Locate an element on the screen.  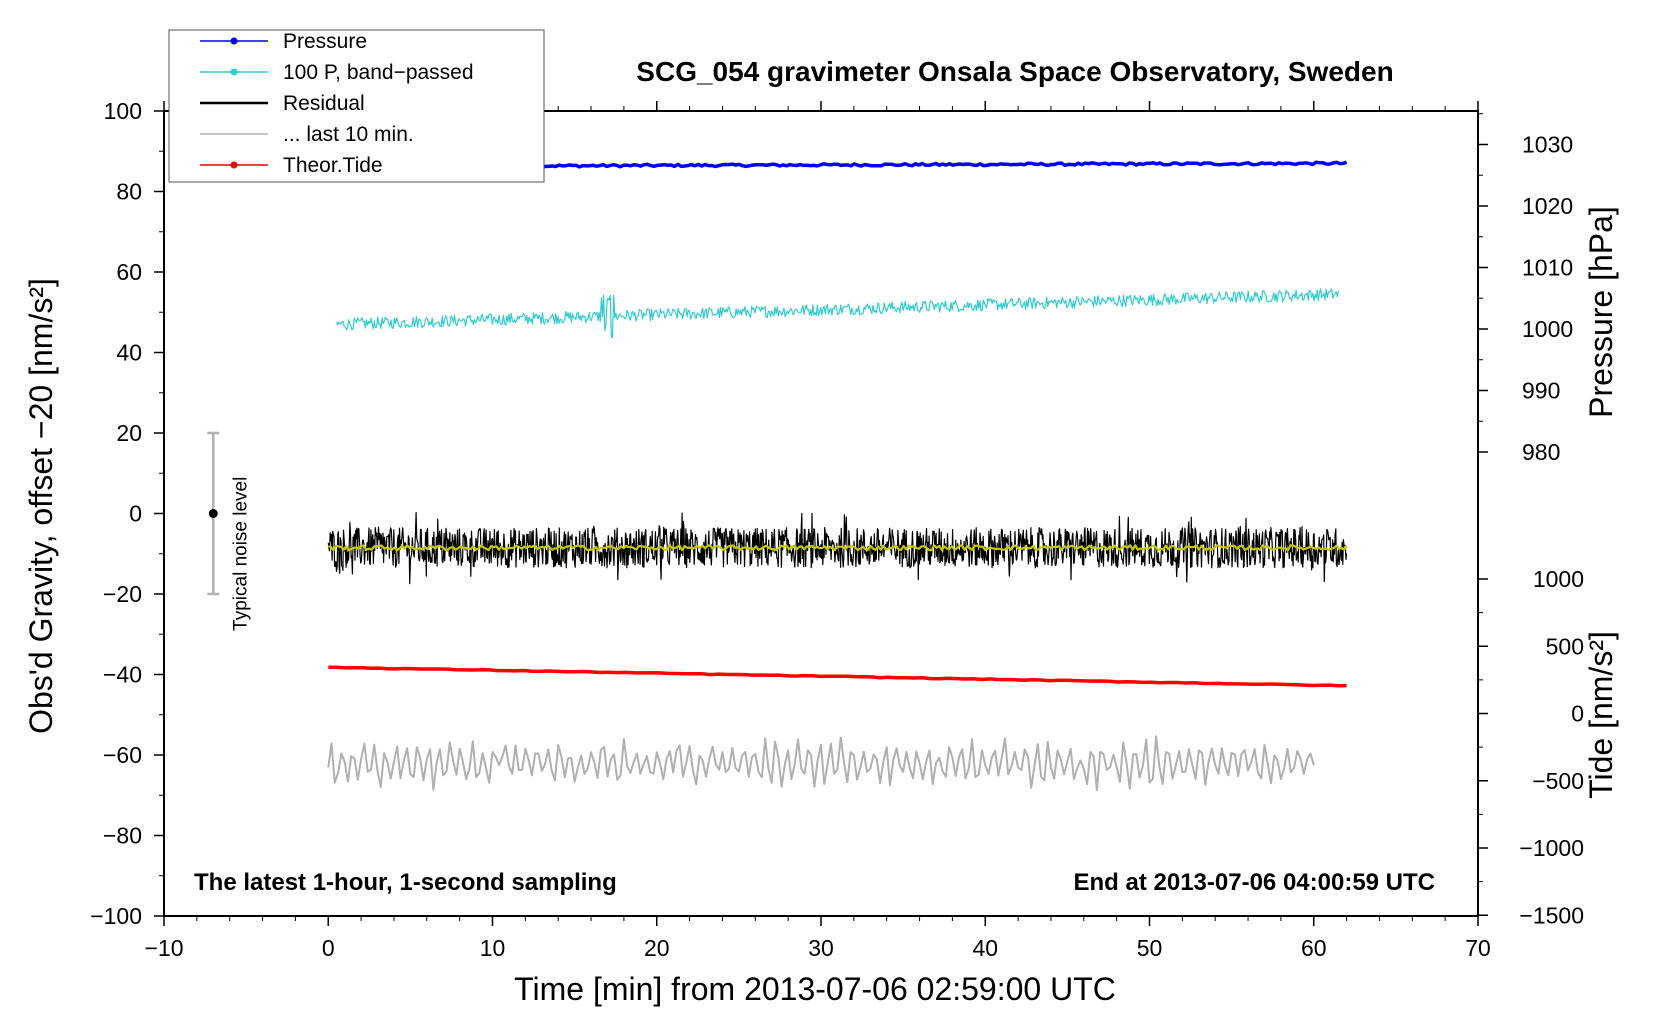
pressure-tick-label: 1020 is located at coordinates (1547, 206).